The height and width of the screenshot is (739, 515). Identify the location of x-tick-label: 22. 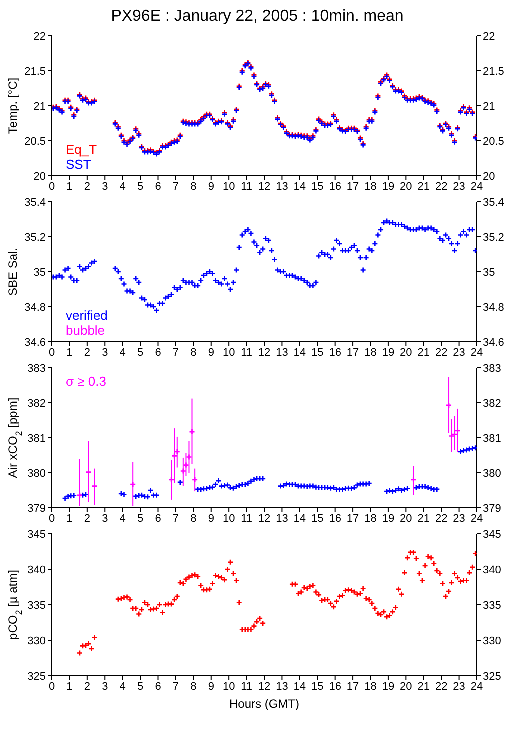
(441, 352).